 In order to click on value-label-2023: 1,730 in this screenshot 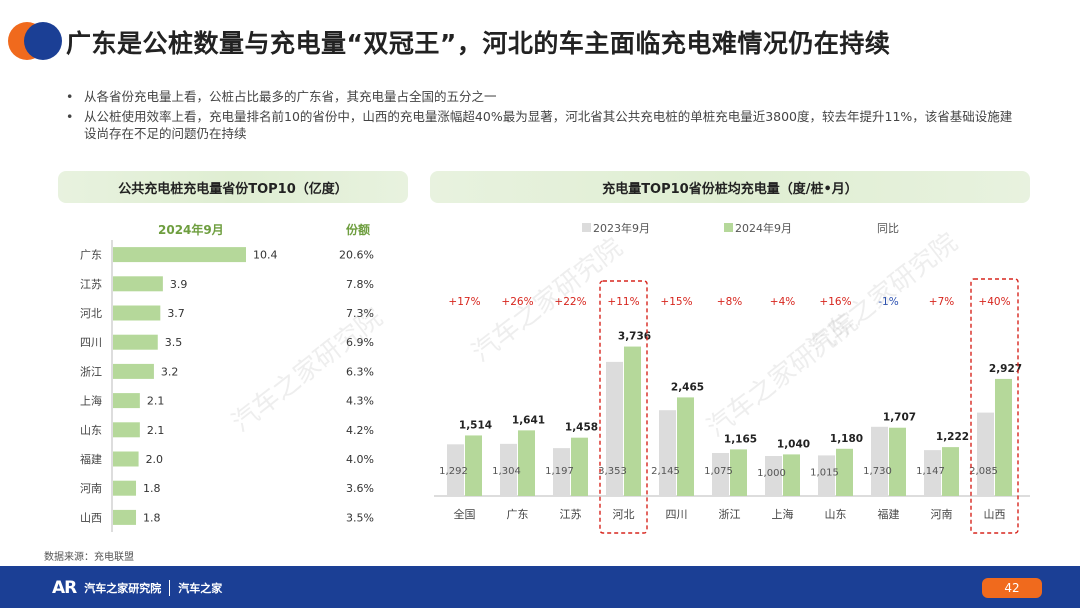, I will do `click(877, 471)`.